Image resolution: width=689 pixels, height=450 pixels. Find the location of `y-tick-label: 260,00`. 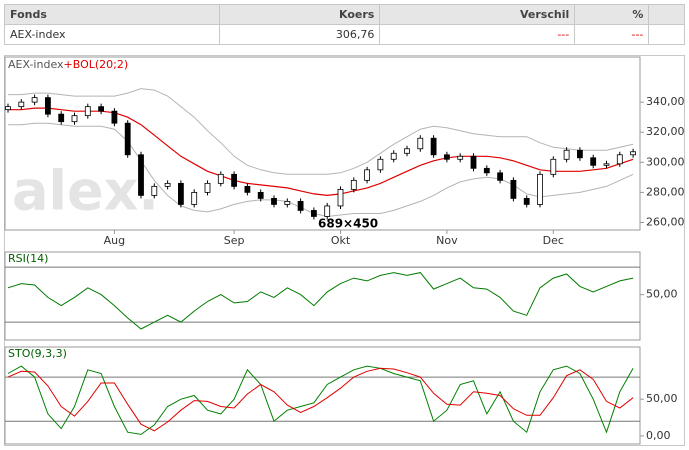

y-tick-label: 260,00 is located at coordinates (665, 221).